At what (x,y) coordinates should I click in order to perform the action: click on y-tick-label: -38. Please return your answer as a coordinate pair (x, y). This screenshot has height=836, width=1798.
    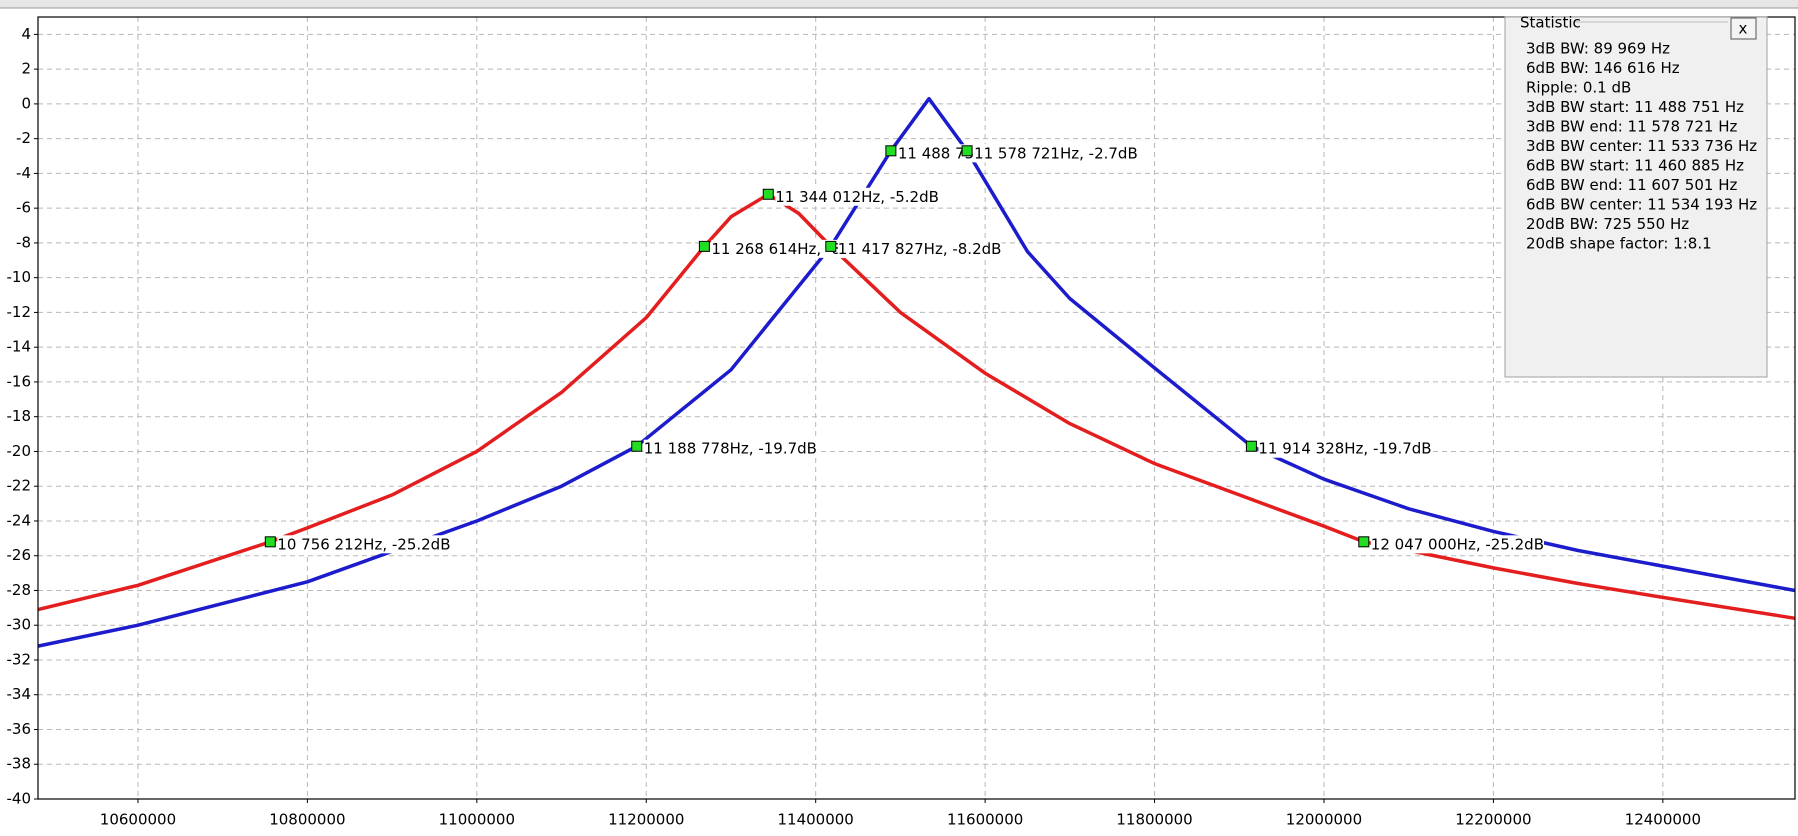
    Looking at the image, I should click on (19, 764).